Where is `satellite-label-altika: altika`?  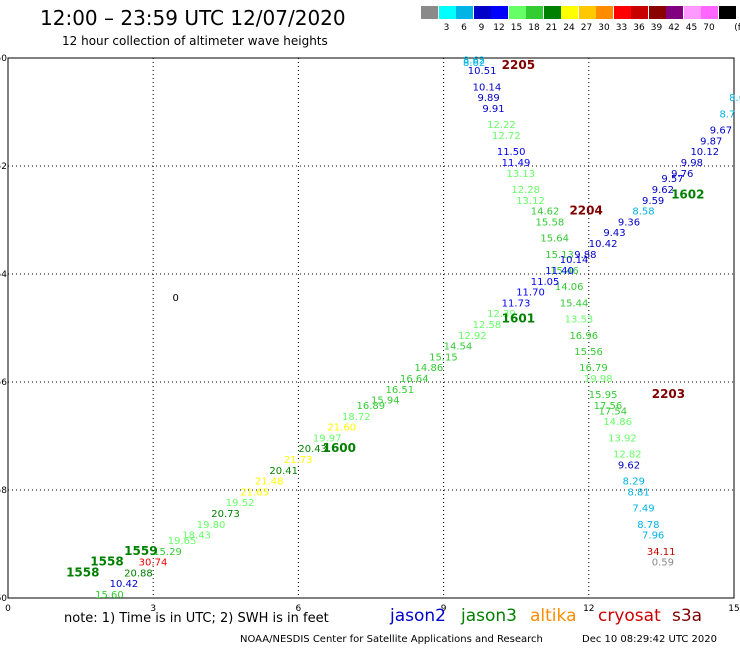
satellite-label-altika: altika is located at coordinates (553, 616).